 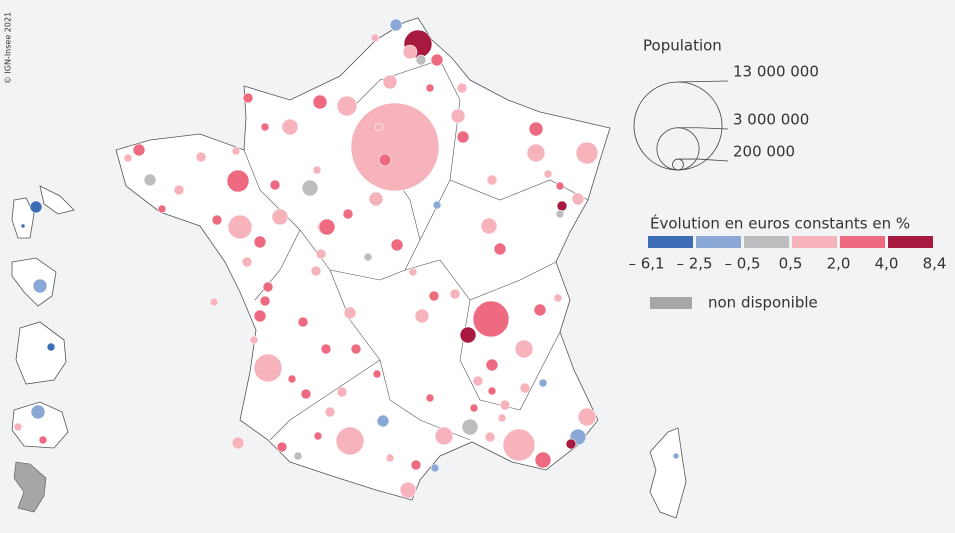 I want to click on break-label: – 6,1, so click(x=646, y=264).